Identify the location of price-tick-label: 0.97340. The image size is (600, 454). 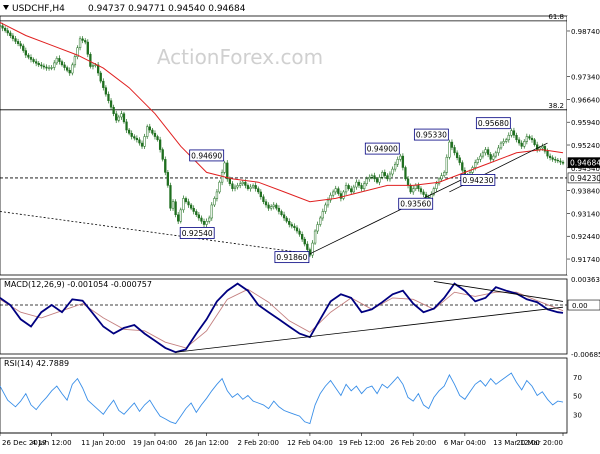
(585, 78).